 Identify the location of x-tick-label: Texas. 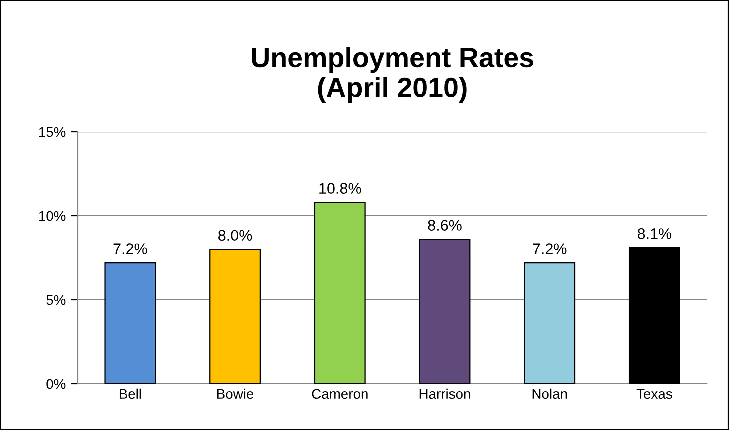
(654, 394).